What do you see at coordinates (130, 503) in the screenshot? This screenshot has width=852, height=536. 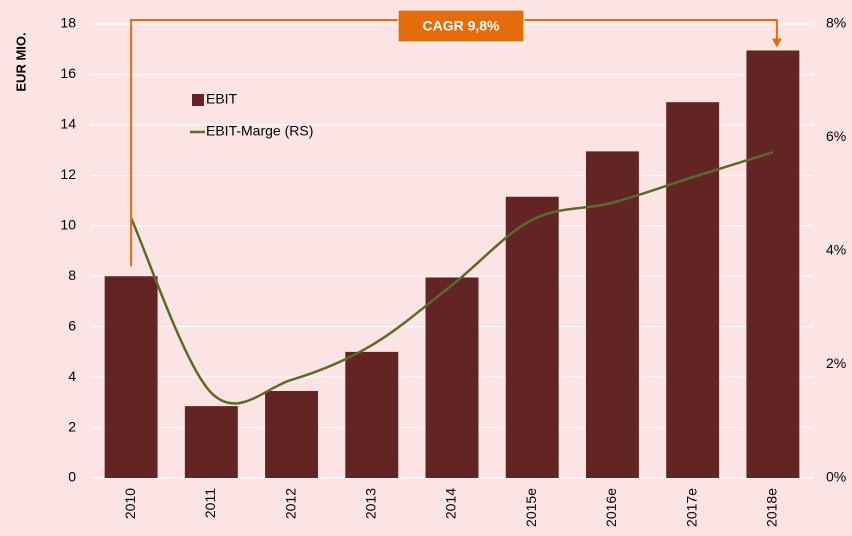 I see `x-tick-label: 2010` at bounding box center [130, 503].